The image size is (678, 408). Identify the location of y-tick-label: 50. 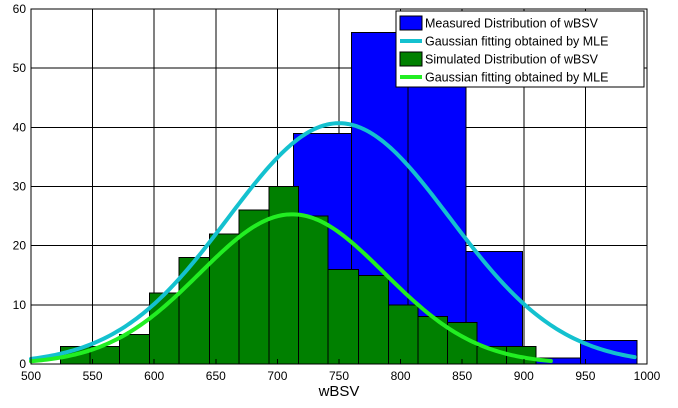
(20, 68).